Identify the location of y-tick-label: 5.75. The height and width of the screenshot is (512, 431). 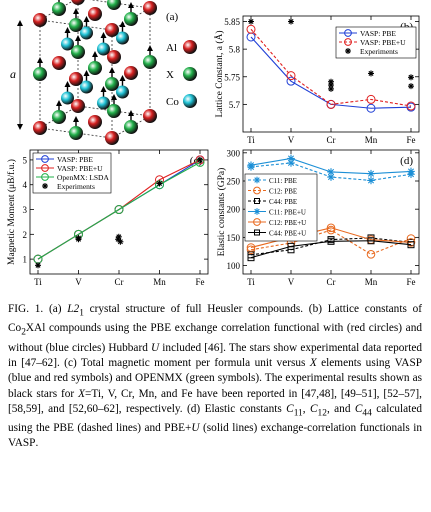
(232, 77).